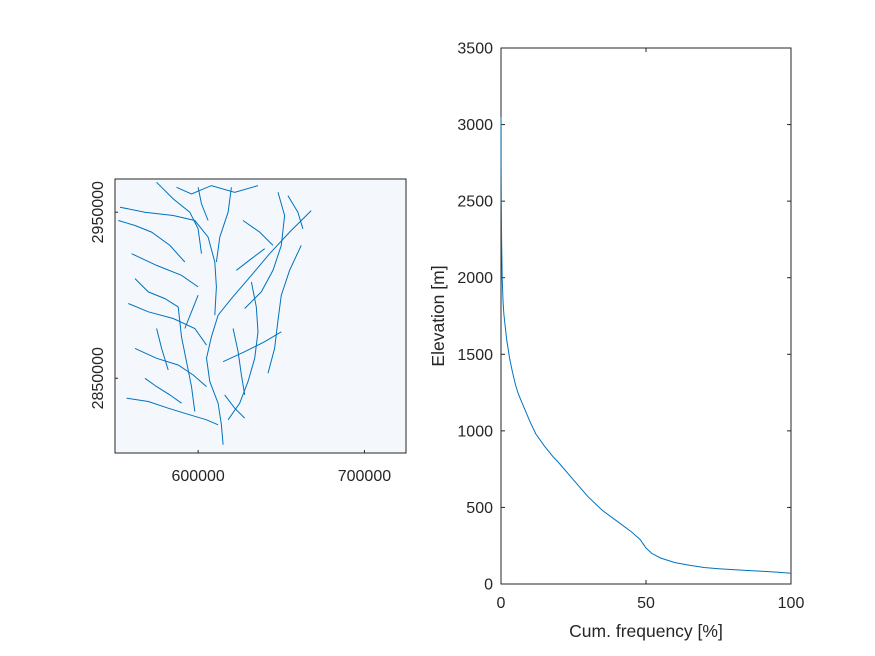 The image size is (875, 656). What do you see at coordinates (475, 278) in the screenshot?
I see `plot-y-tick-label-4: 2000` at bounding box center [475, 278].